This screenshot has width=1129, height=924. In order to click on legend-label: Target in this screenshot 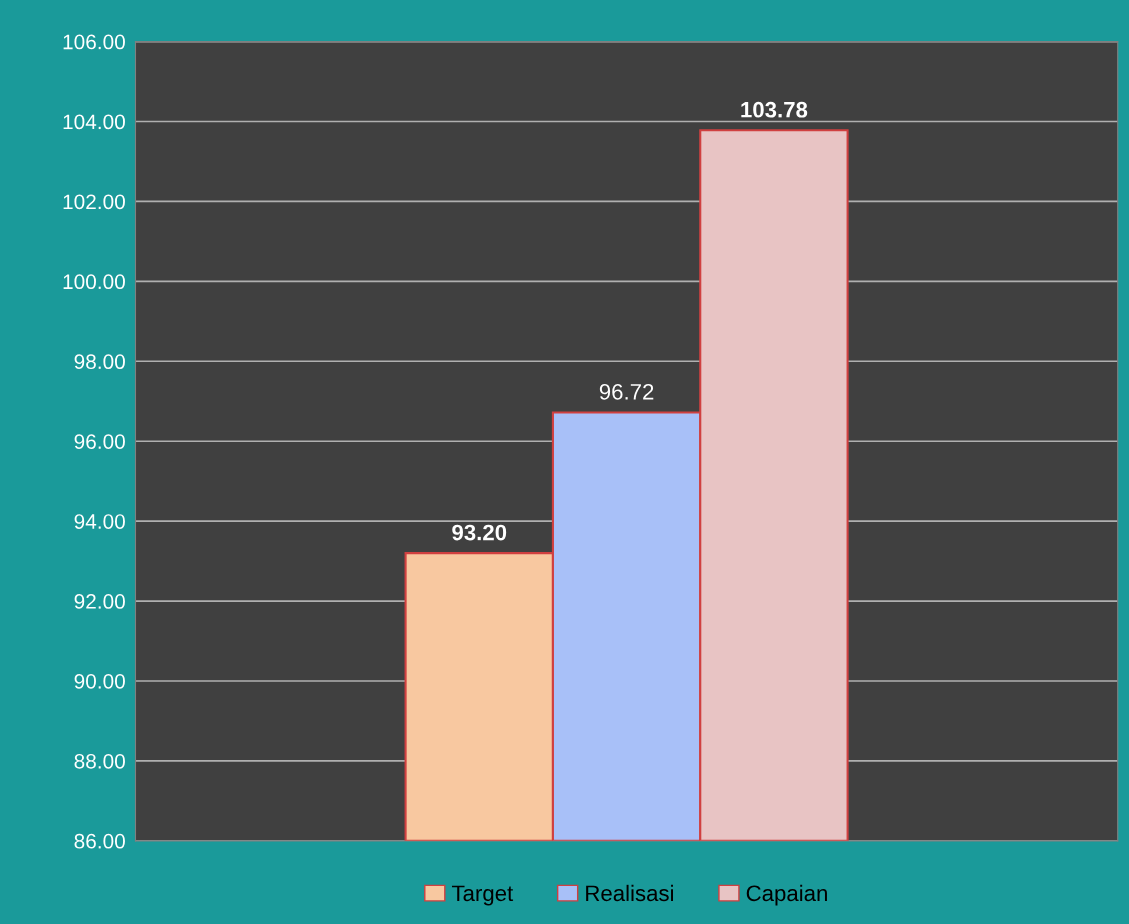, I will do `click(482, 895)`.